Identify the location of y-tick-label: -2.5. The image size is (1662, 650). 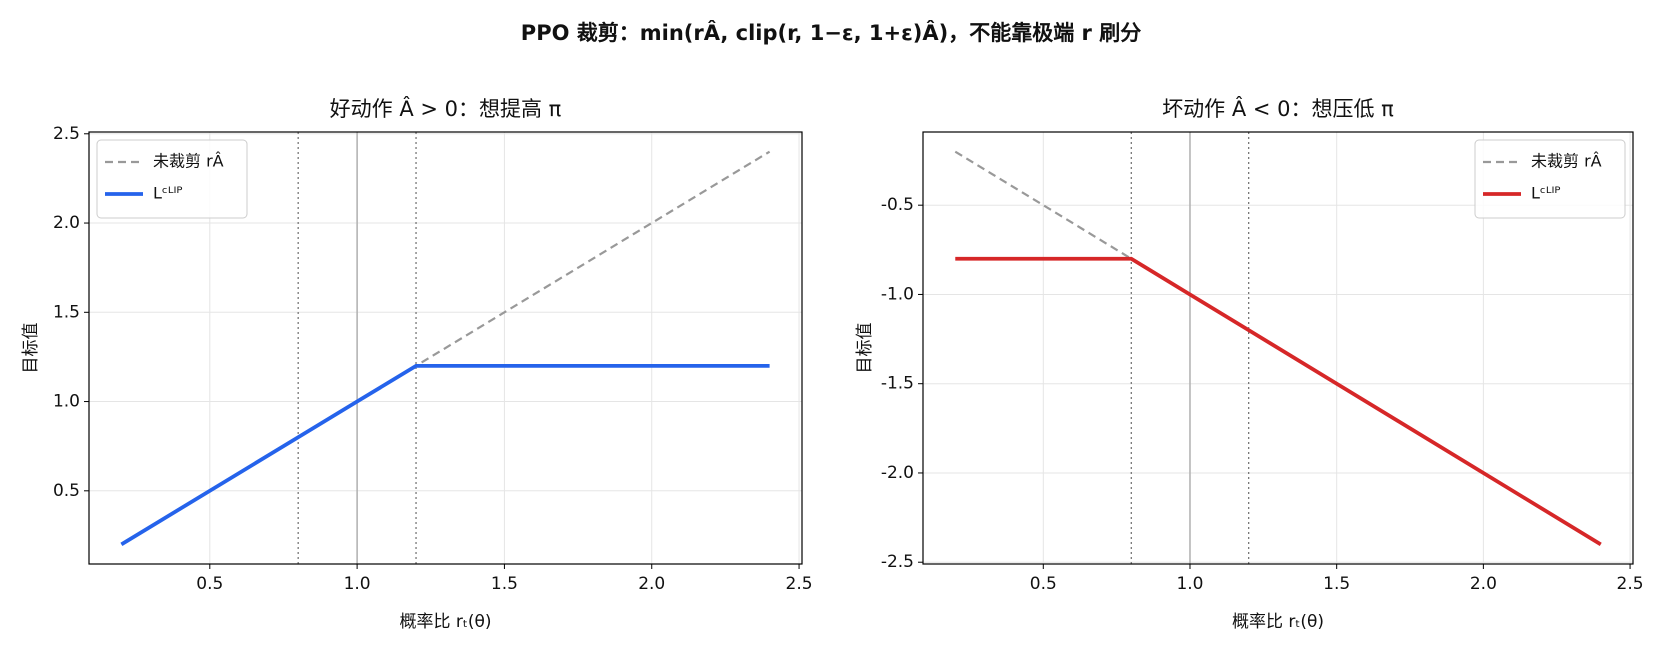
(897, 562).